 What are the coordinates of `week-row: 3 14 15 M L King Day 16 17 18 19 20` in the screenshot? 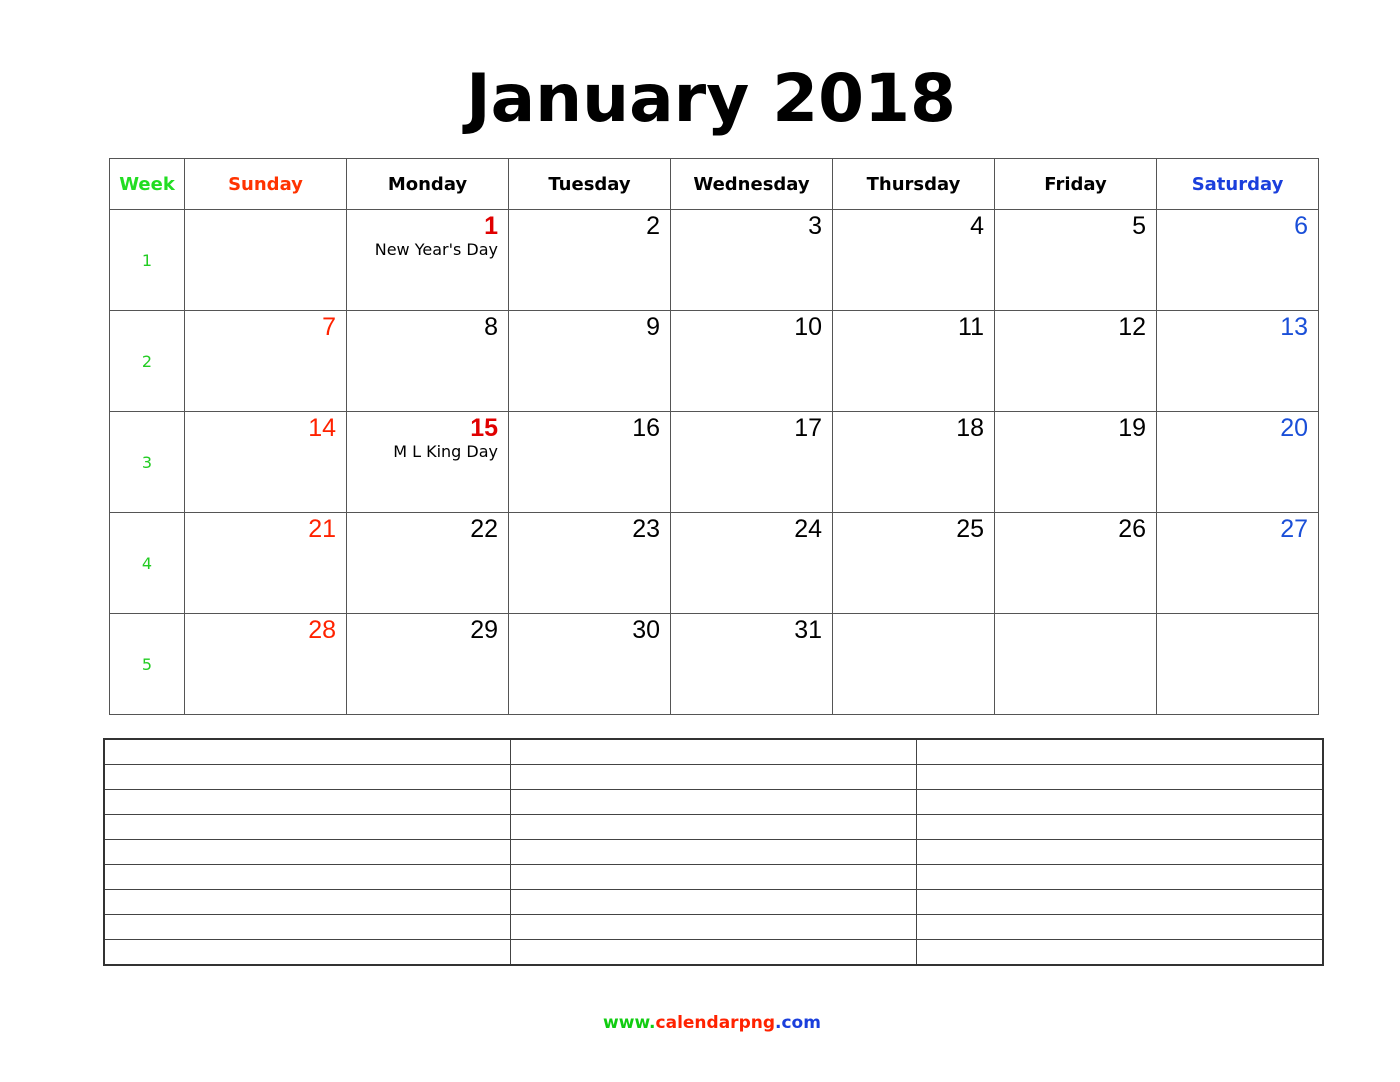 It's located at (714, 462).